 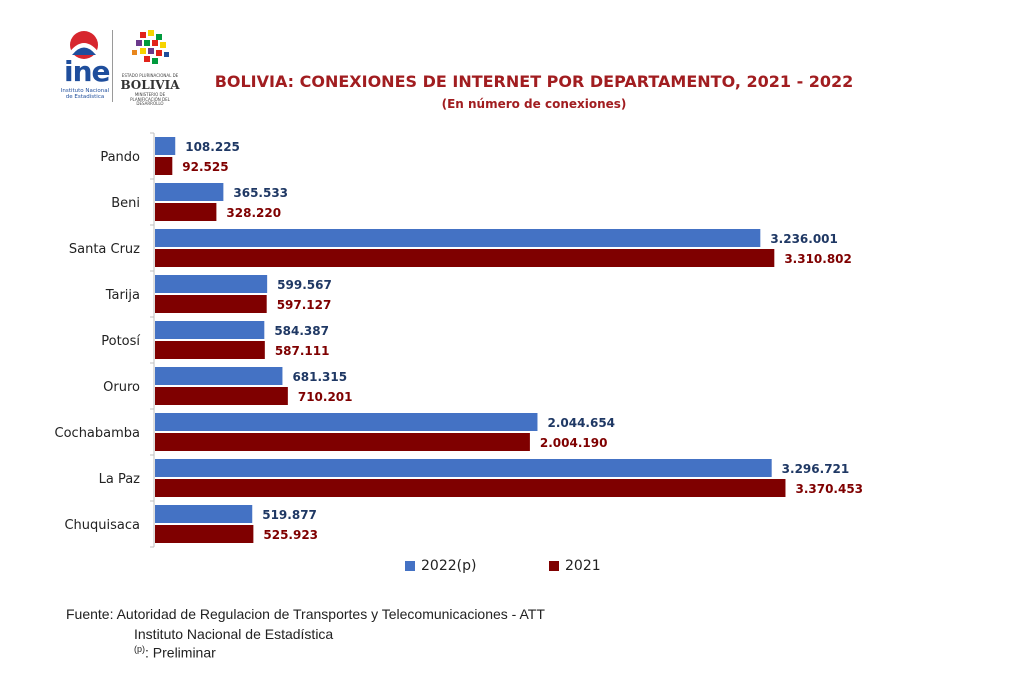 What do you see at coordinates (234, 634) in the screenshot?
I see `source-note-2: Instituto Nacional de Estadística` at bounding box center [234, 634].